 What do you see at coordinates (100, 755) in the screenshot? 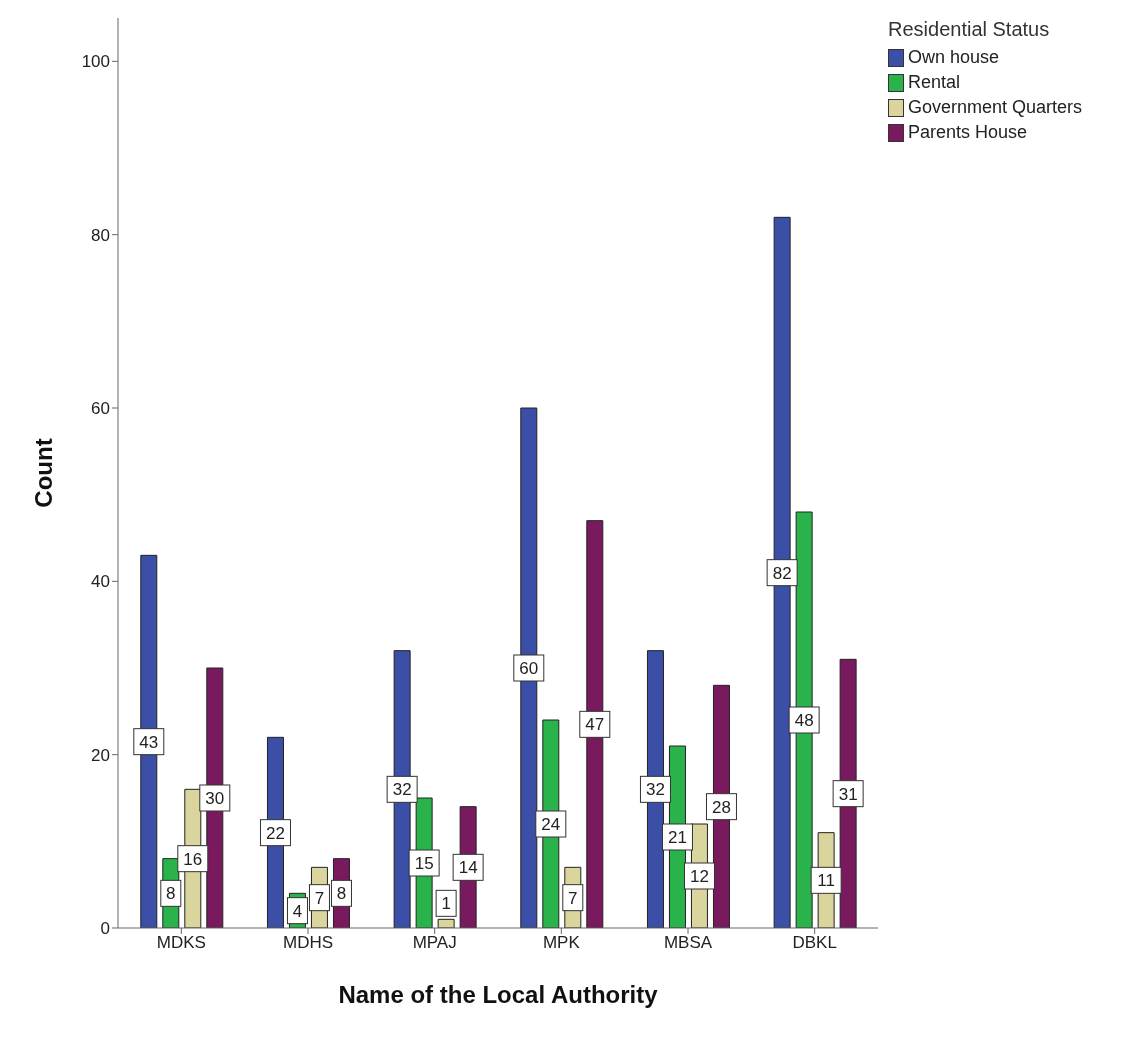
I see `y-tick-label: 20` at bounding box center [100, 755].